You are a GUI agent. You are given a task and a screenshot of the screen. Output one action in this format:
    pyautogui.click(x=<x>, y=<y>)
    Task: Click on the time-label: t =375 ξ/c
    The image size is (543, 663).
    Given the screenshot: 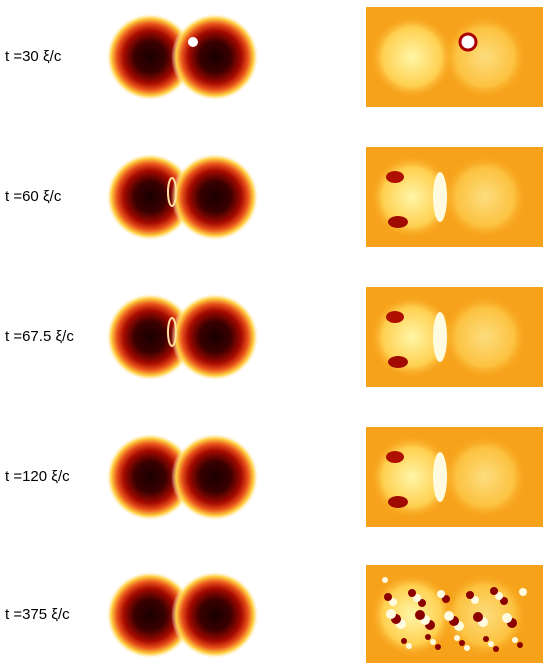 What is the action you would take?
    pyautogui.click(x=37, y=614)
    